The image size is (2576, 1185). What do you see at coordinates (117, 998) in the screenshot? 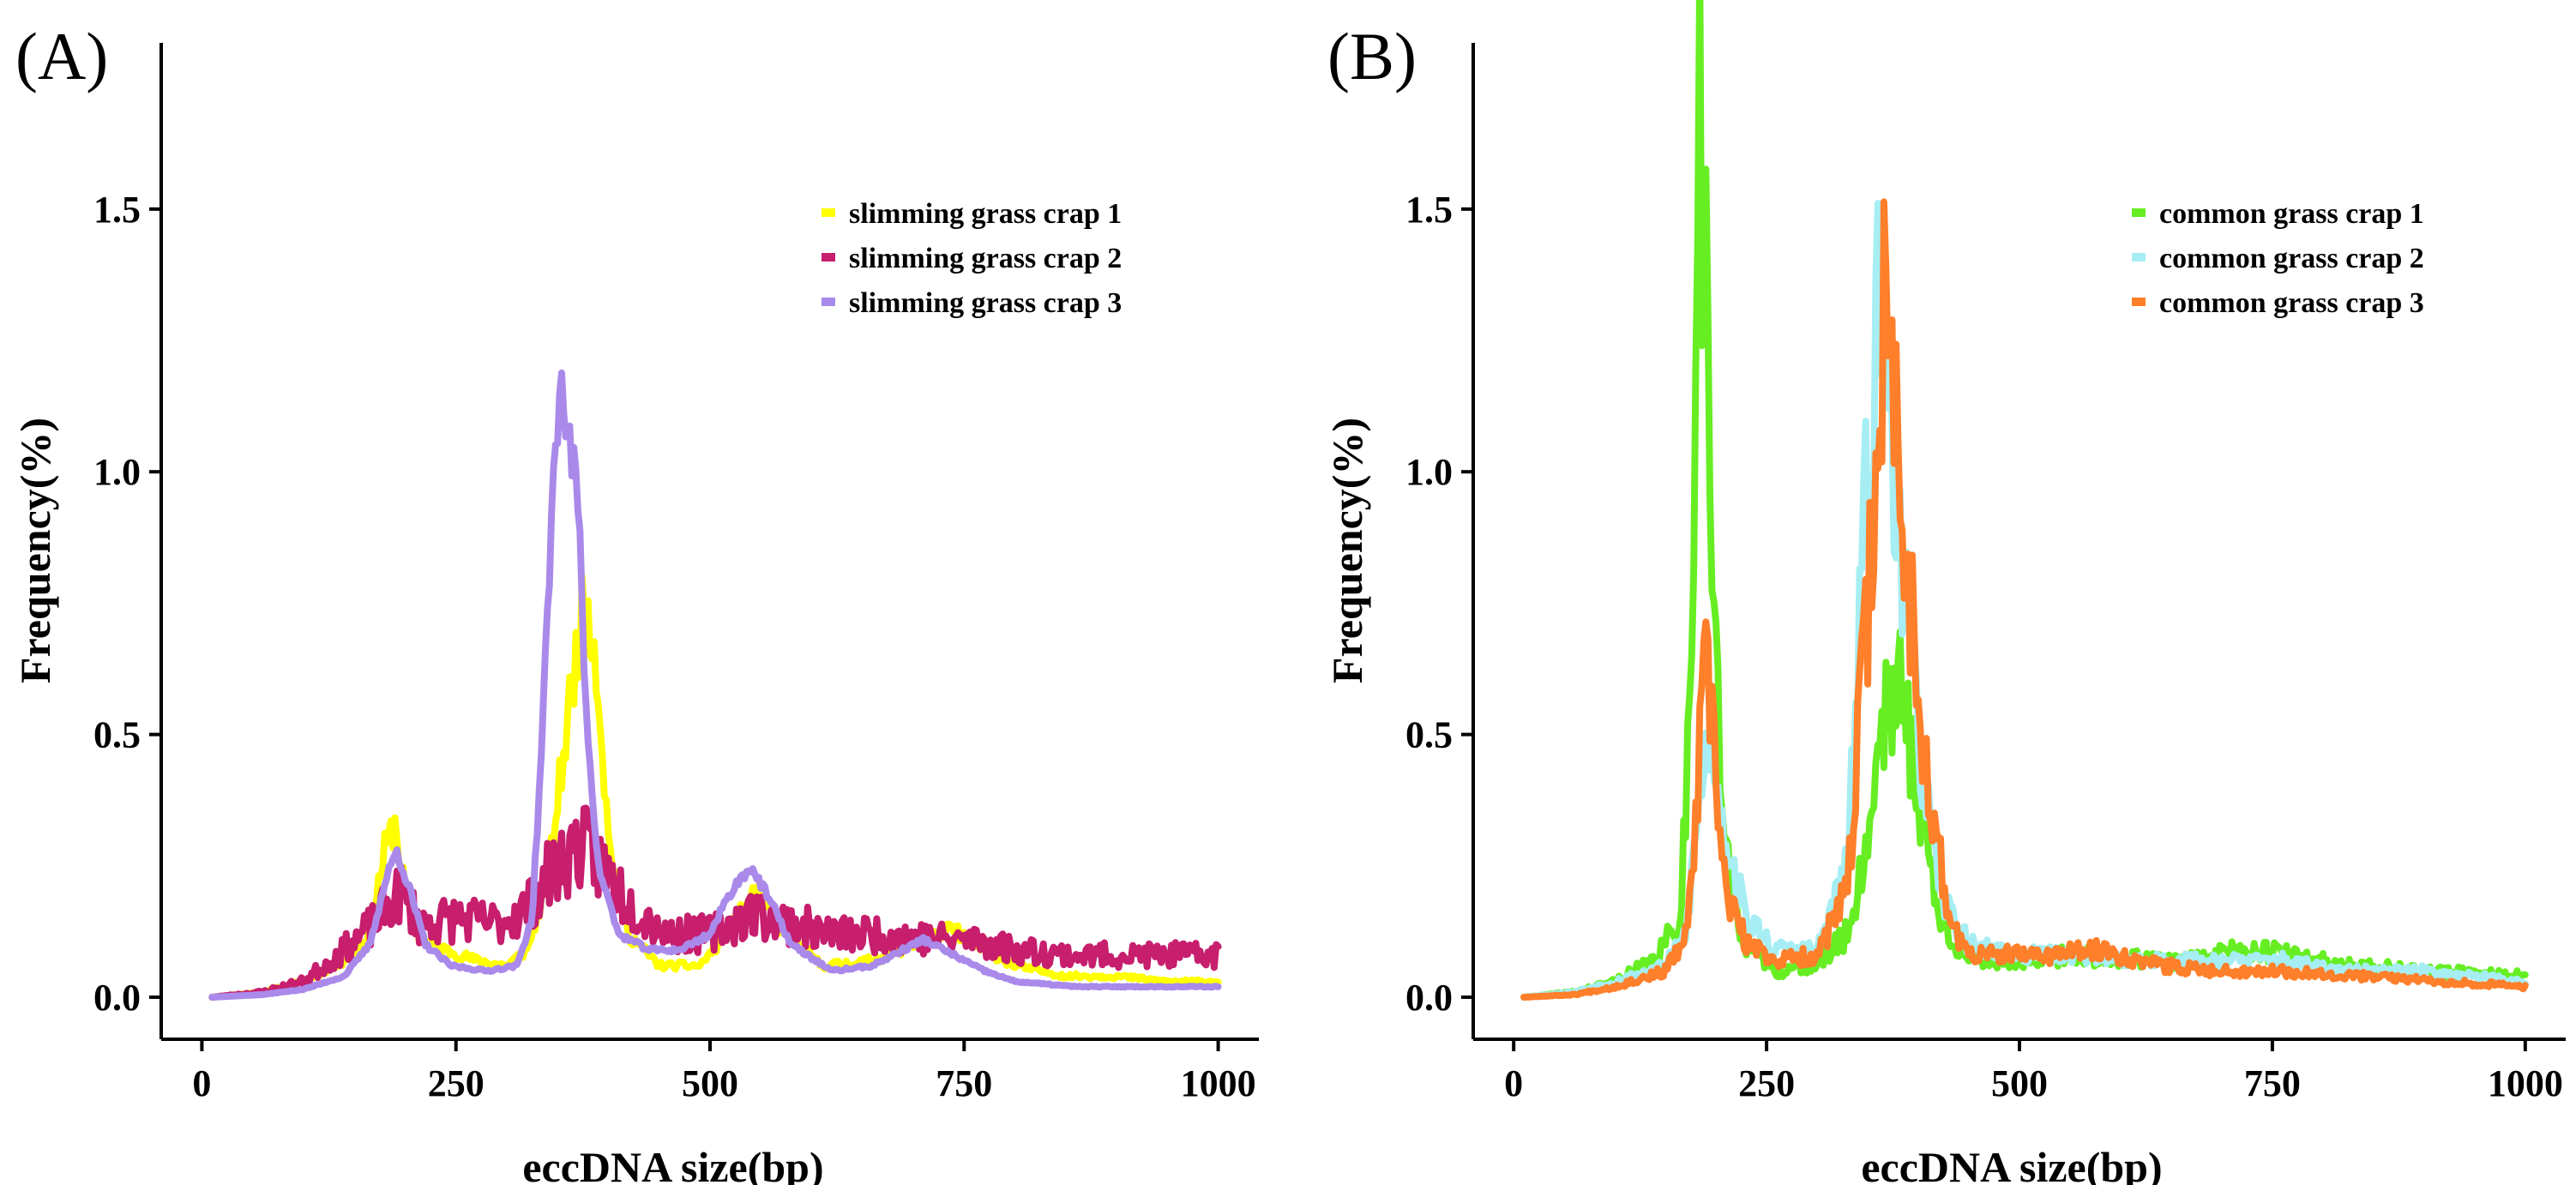
I see `panel-a-y-tick-label: 0.0` at bounding box center [117, 998].